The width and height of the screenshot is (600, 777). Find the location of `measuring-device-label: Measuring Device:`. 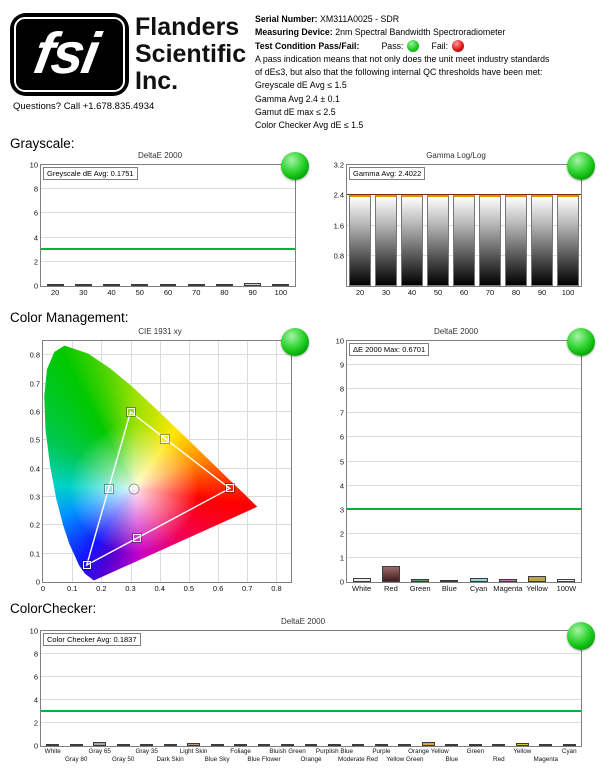

measuring-device-label: Measuring Device: is located at coordinates (294, 32).